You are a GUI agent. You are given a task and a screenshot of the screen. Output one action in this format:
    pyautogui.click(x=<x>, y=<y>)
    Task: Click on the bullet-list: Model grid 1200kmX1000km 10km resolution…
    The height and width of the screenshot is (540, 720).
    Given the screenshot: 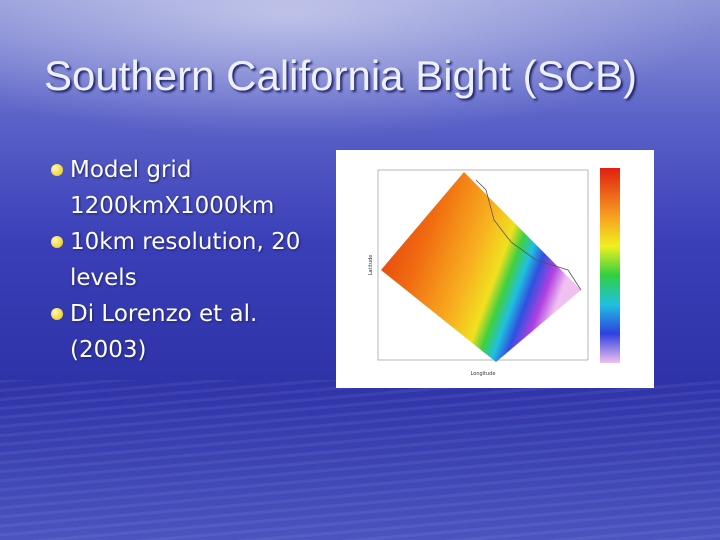 What is the action you would take?
    pyautogui.click(x=179, y=260)
    